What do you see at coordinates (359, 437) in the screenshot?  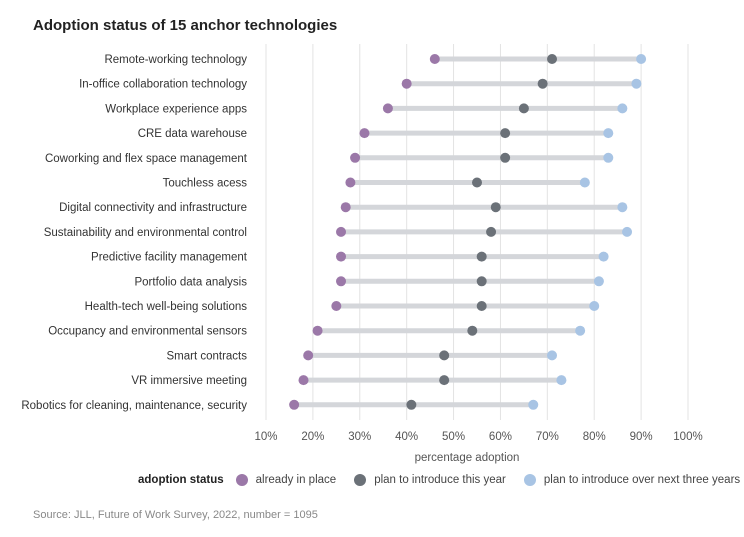 I see `x-tick-label: 30%` at bounding box center [359, 437].